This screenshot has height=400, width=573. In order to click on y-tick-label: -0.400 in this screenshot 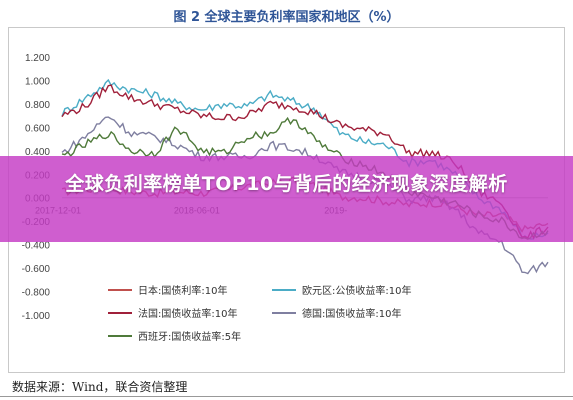, I will do `click(36, 246)`.